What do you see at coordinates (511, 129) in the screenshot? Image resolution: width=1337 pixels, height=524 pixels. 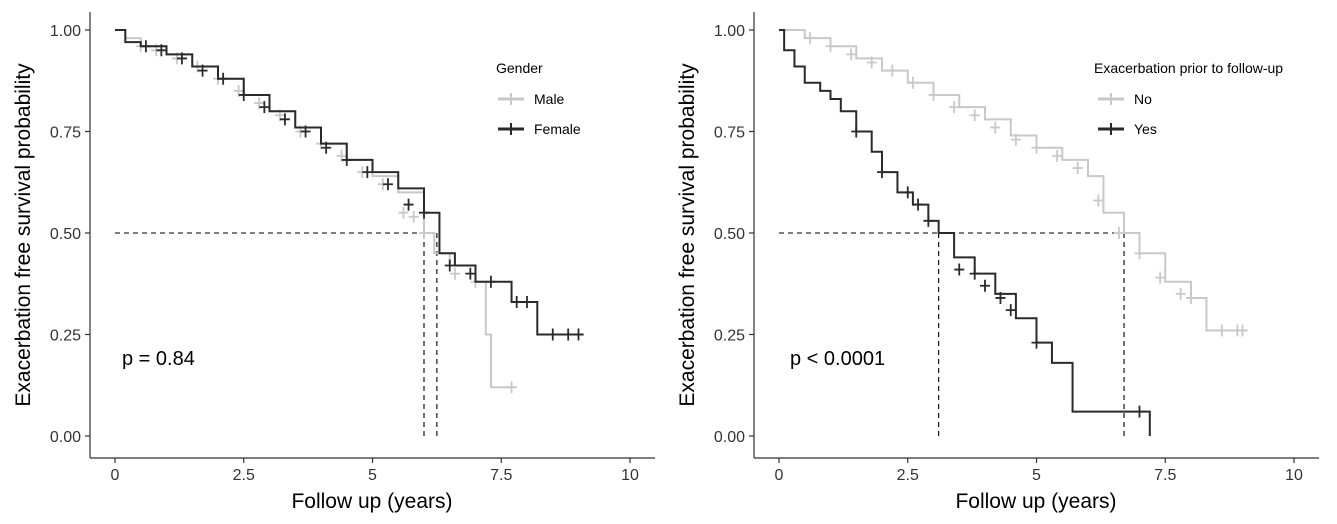 I see `legend-censor-mark-female` at bounding box center [511, 129].